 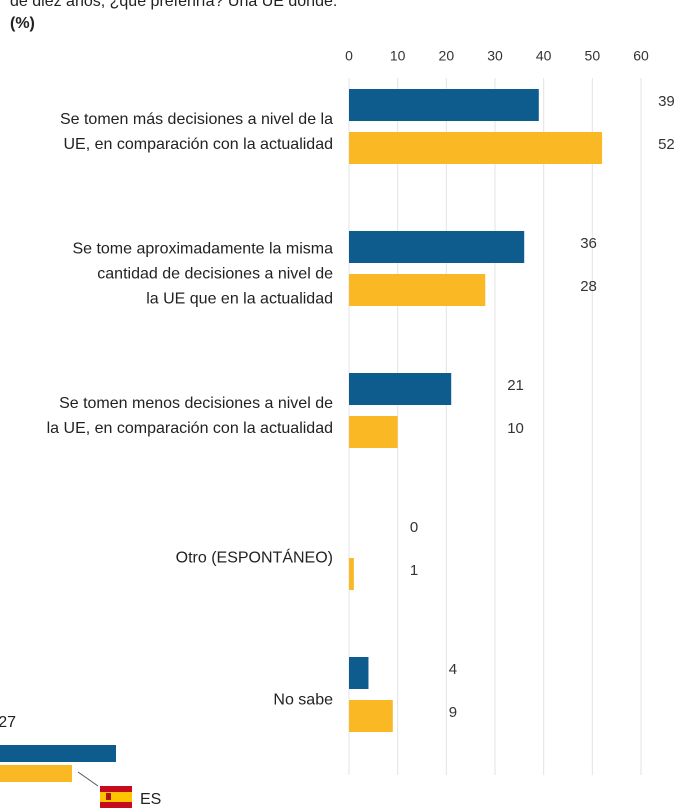 I want to click on unit-label: (%), so click(x=22, y=23).